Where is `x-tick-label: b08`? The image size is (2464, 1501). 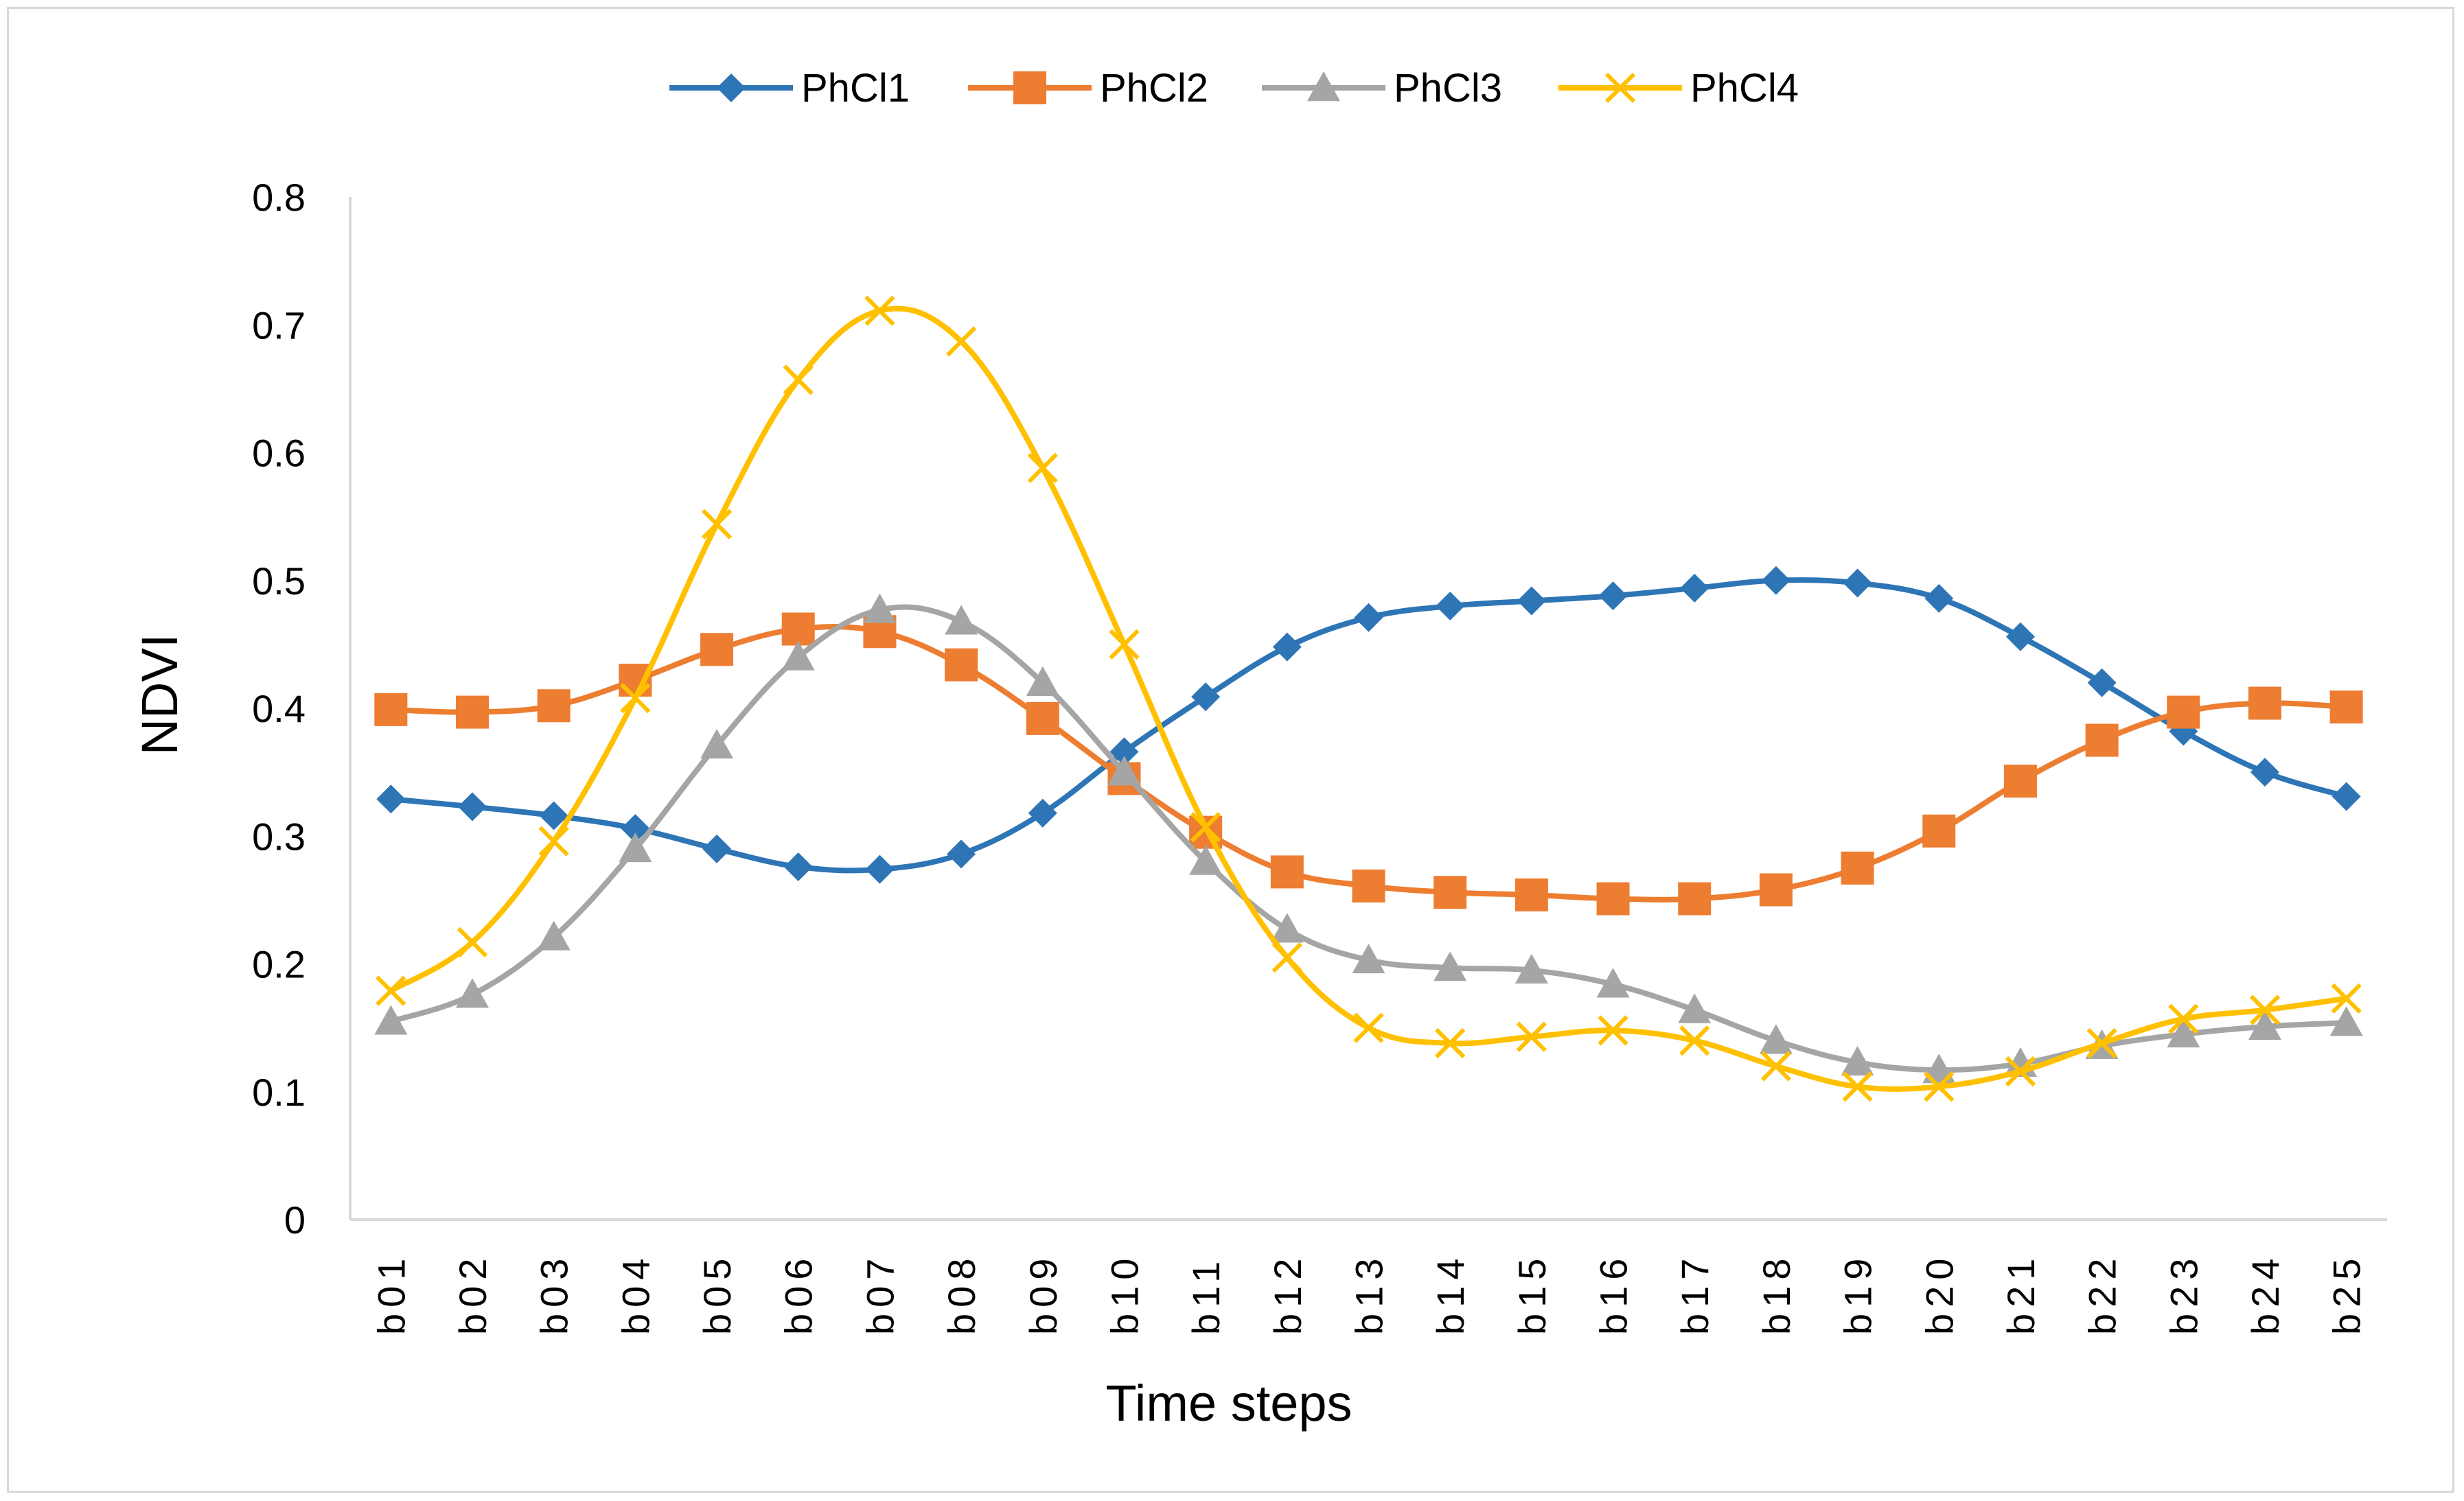 x-tick-label: b08 is located at coordinates (962, 1294).